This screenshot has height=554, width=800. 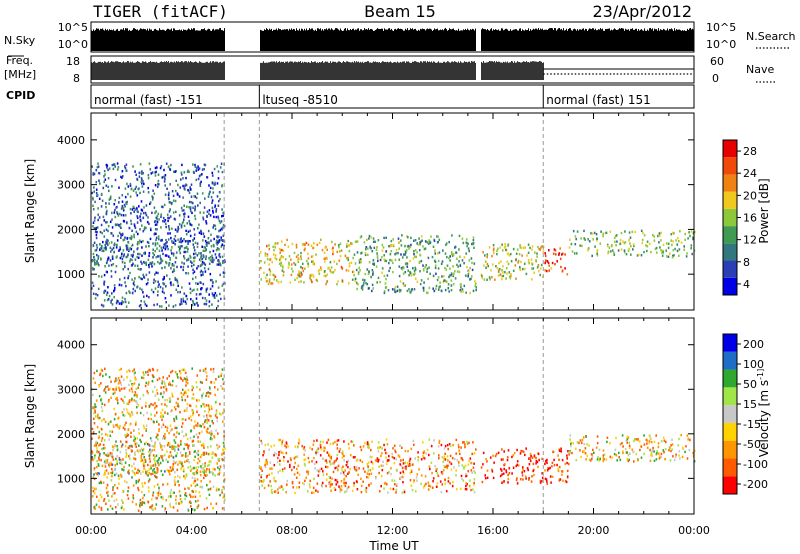 I want to click on cpid-frame, so click(x=392, y=96).